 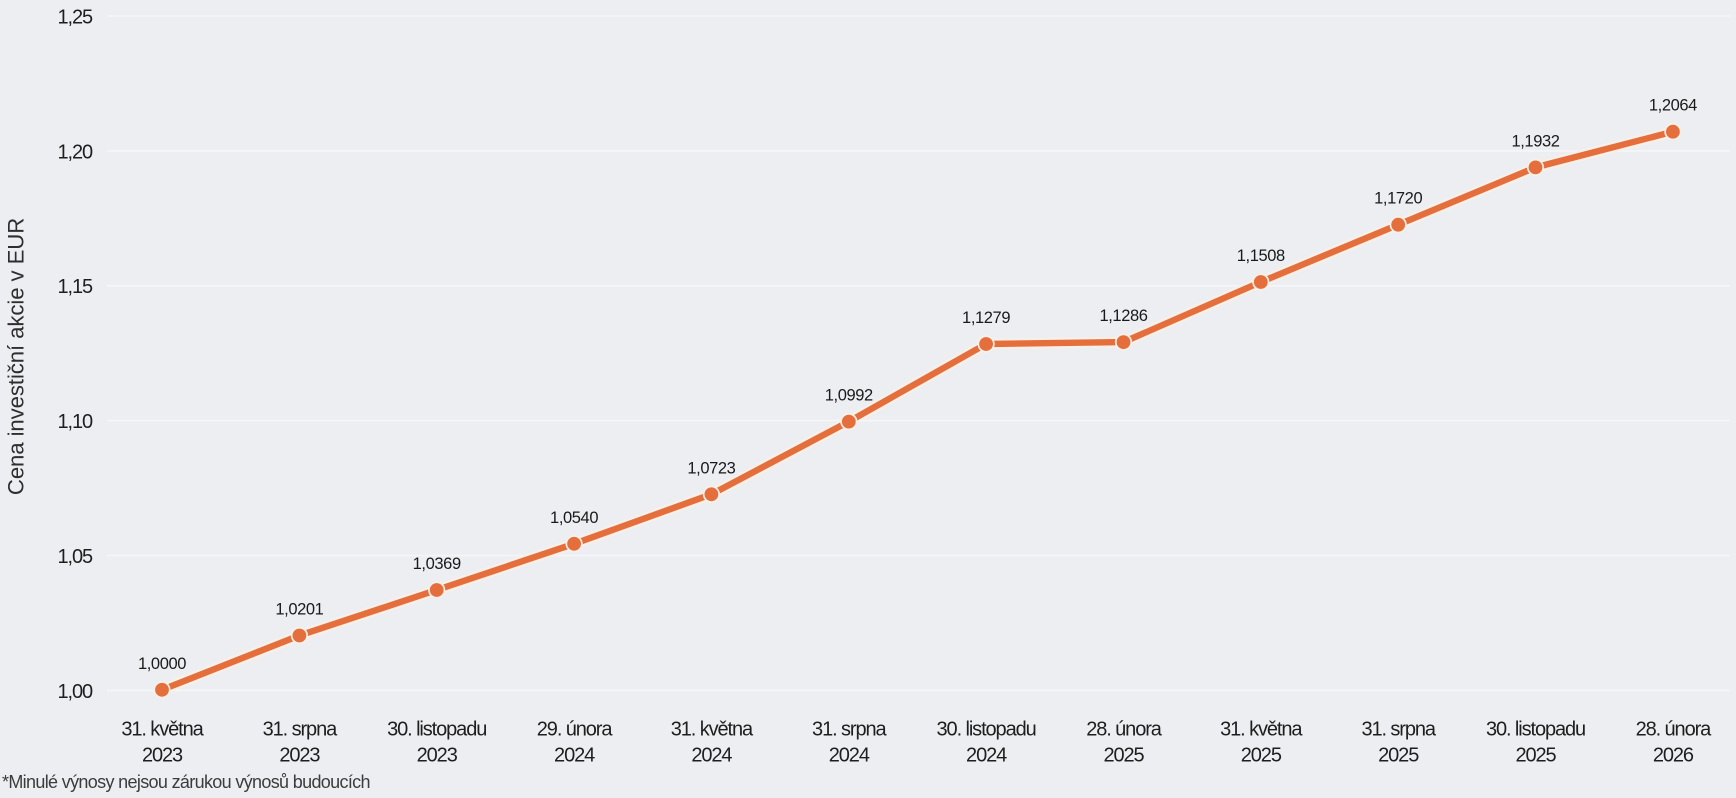 I want to click on svg-text: 1,0540, so click(x=574, y=518).